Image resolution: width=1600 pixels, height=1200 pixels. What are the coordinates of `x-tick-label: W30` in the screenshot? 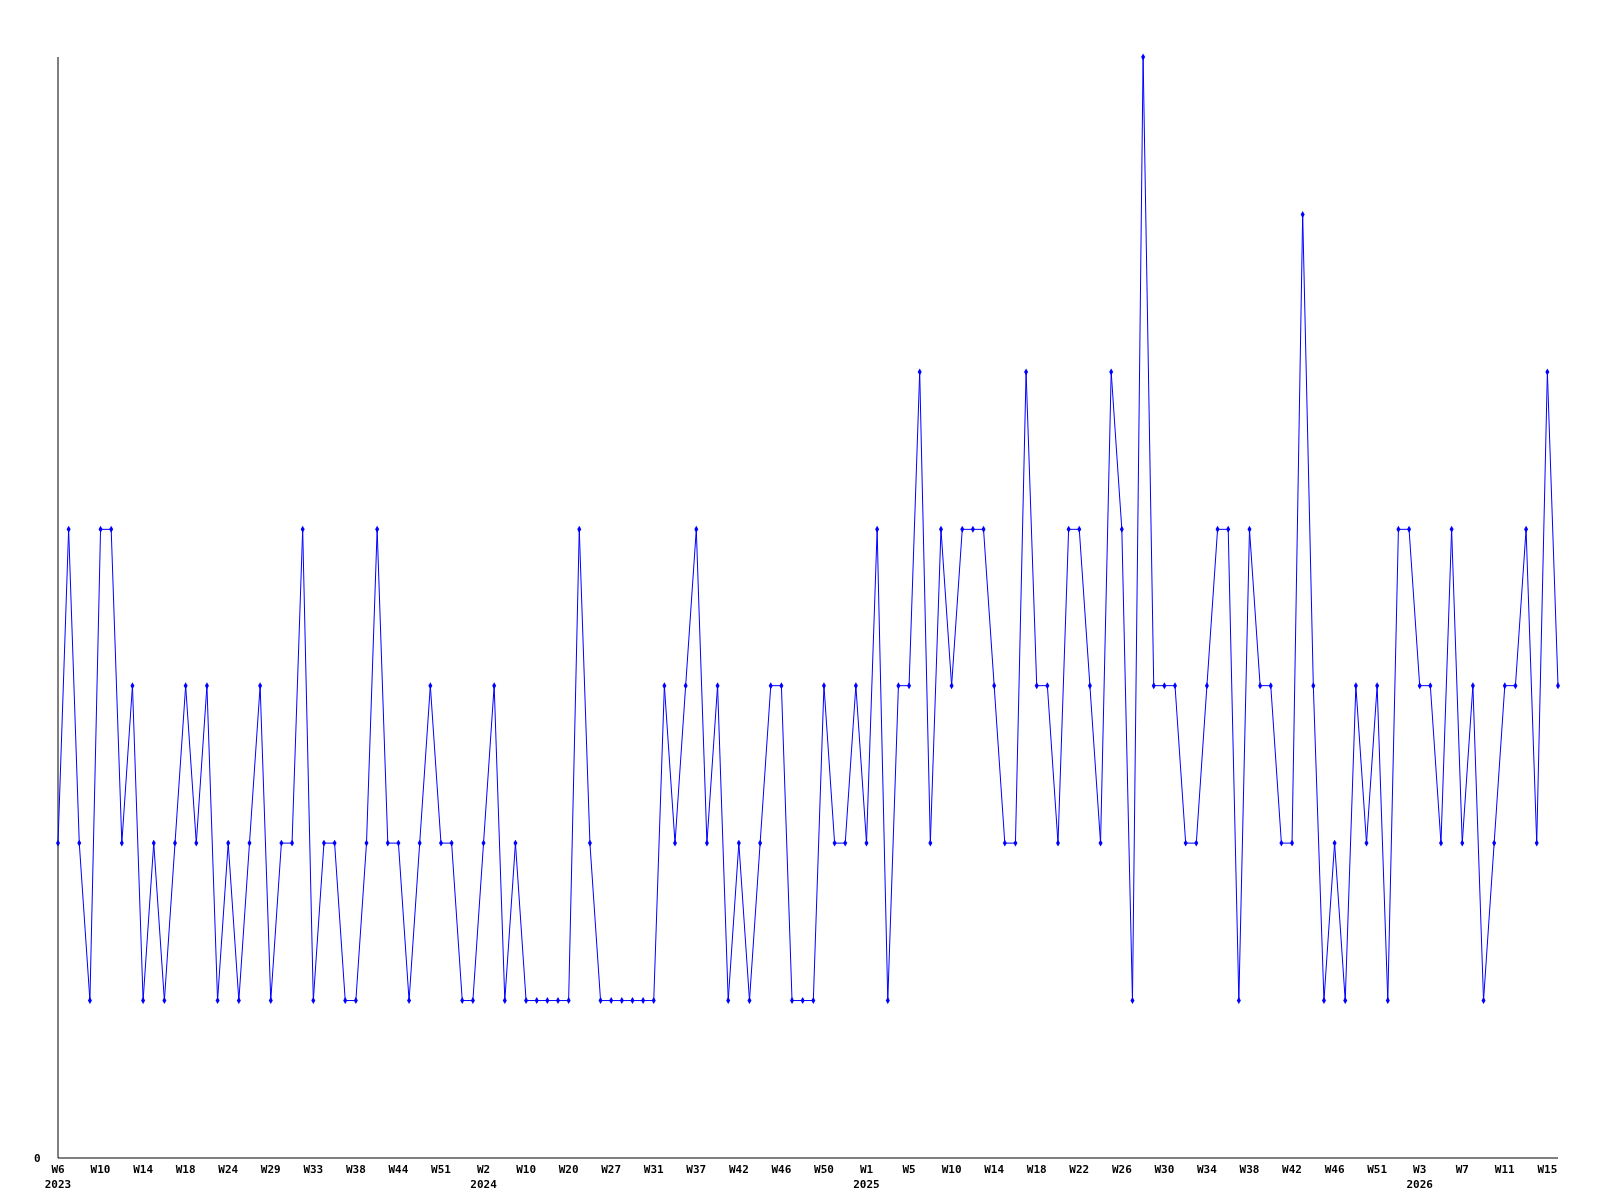 It's located at (1164, 1169).